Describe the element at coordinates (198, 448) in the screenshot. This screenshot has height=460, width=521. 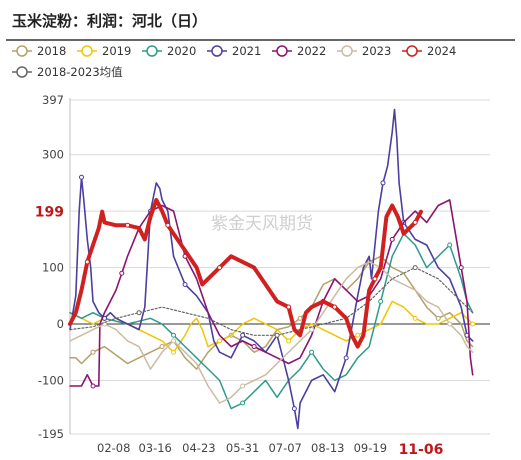
I see `x-tick-label: 04-23` at that location.